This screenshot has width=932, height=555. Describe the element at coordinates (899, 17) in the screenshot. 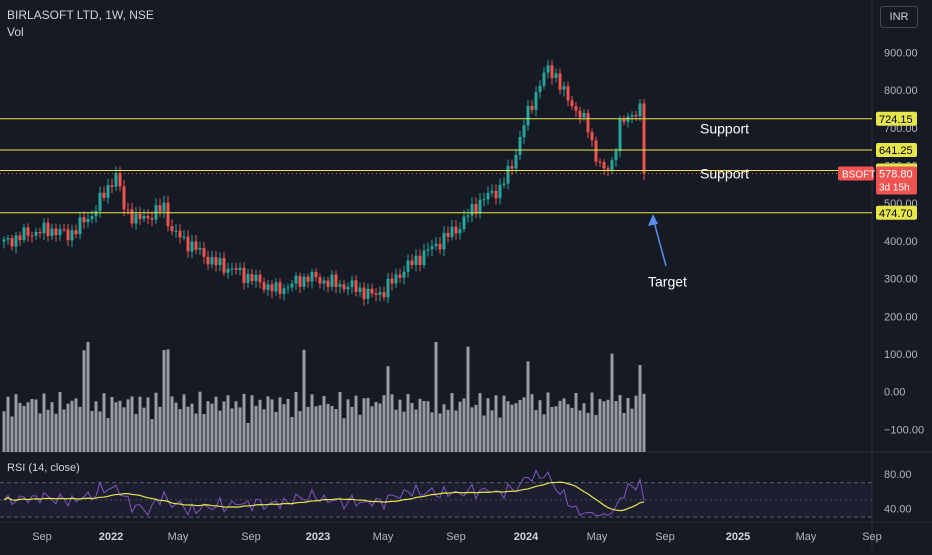

I see `currency-button: INR` at that location.